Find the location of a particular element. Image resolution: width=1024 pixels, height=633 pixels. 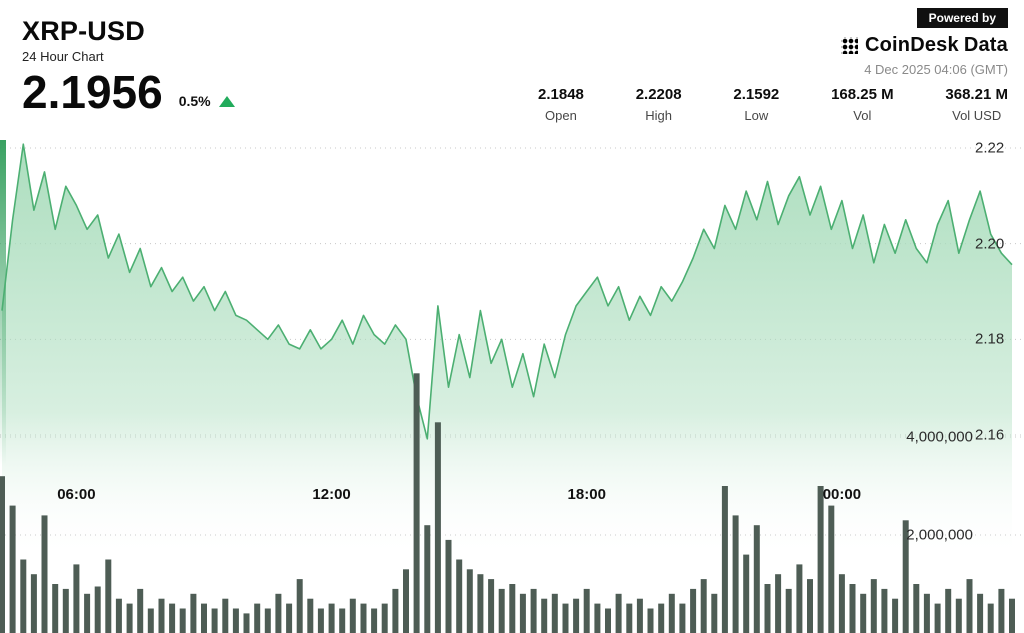

stat-label: High is located at coordinates (658, 115).